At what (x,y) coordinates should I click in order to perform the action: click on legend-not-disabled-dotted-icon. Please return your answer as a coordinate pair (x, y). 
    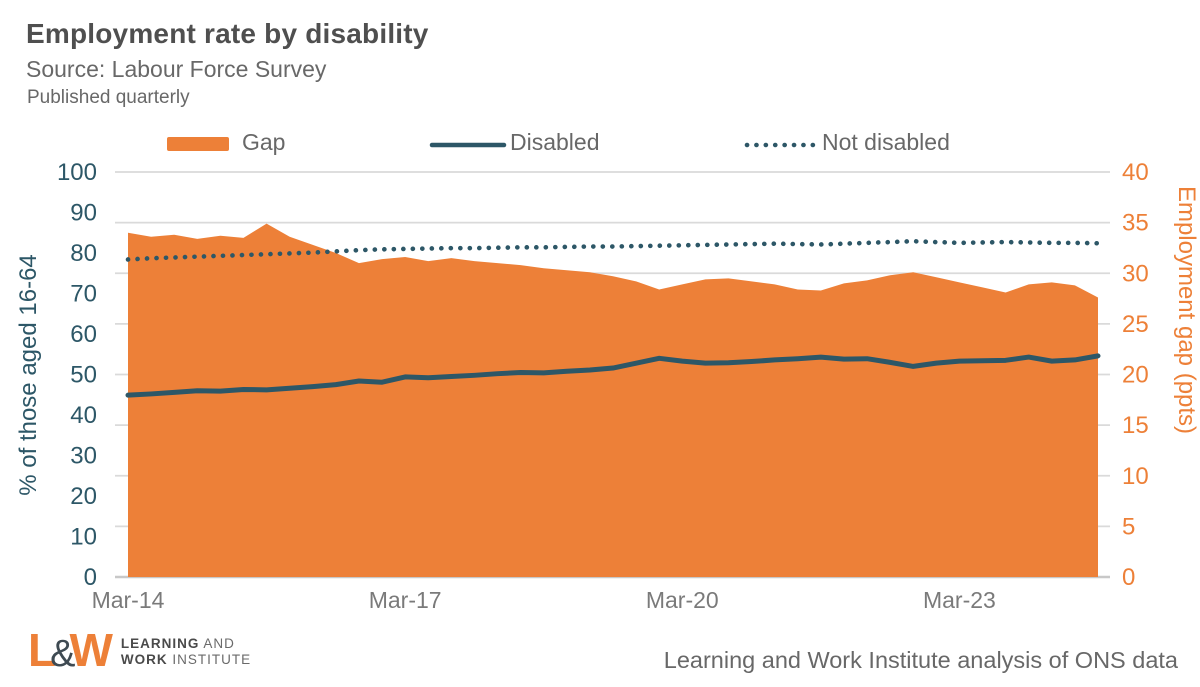
    Looking at the image, I should click on (784, 145).